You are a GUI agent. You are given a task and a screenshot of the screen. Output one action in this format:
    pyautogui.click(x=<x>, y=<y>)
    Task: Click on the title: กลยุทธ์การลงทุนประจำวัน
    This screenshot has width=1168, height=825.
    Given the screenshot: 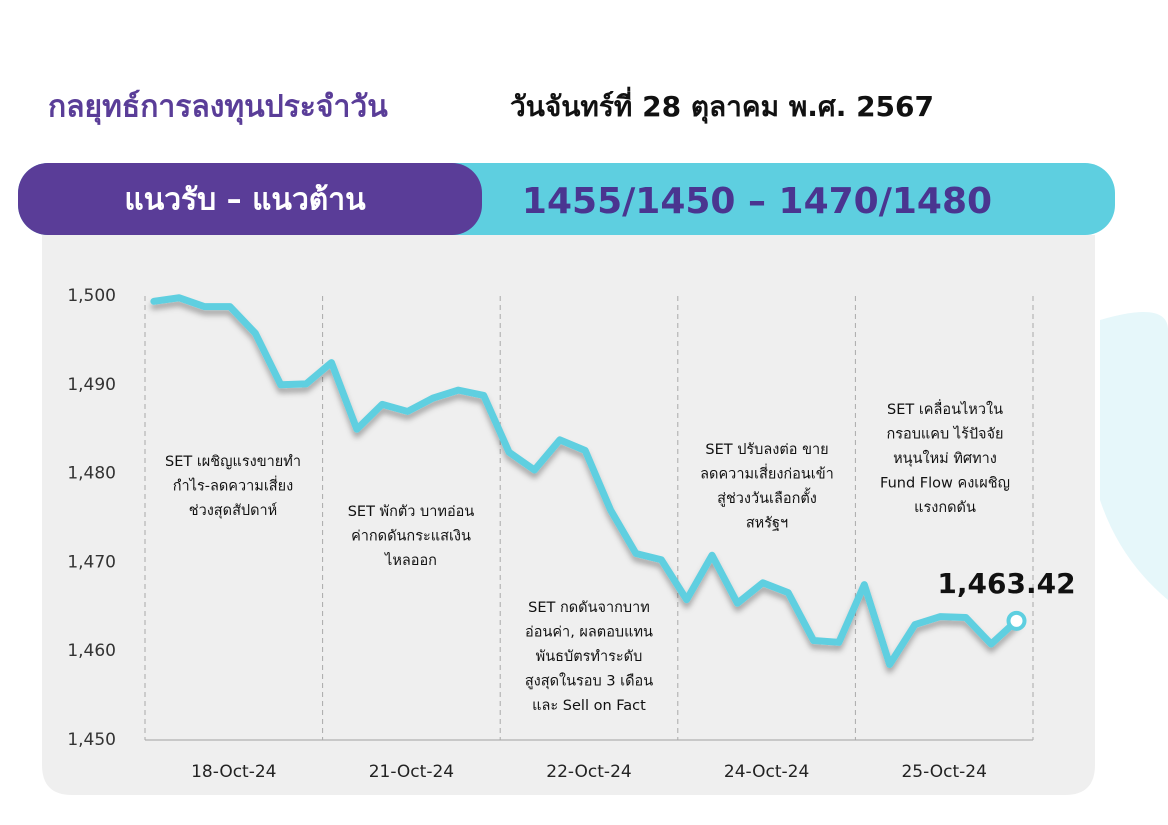 What is the action you would take?
    pyautogui.click(x=218, y=108)
    